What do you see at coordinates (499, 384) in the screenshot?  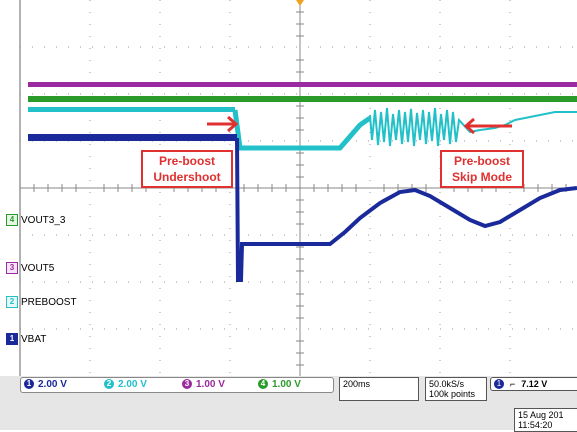 I see `trigger-source-badge: 1` at bounding box center [499, 384].